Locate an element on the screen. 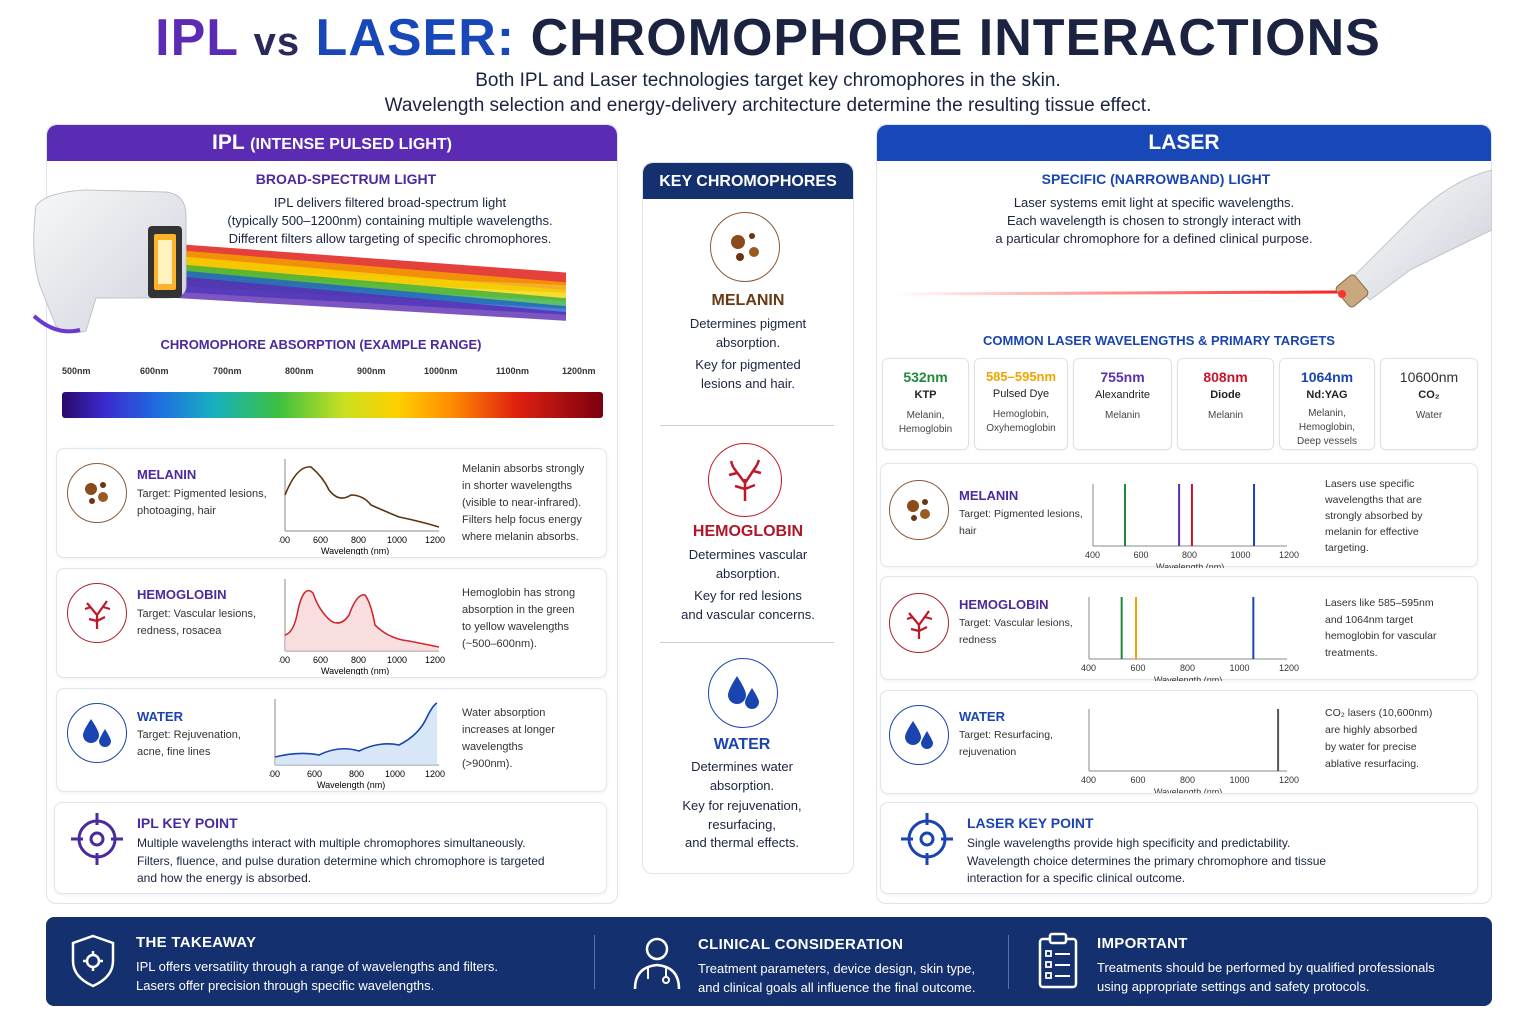 The image size is (1536, 1024). spectrum-tick: 700nm is located at coordinates (227, 371).